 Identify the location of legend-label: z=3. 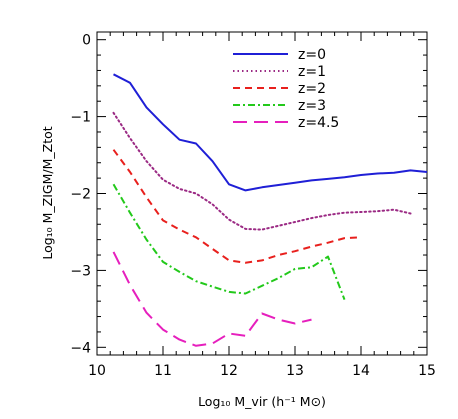
(312, 106).